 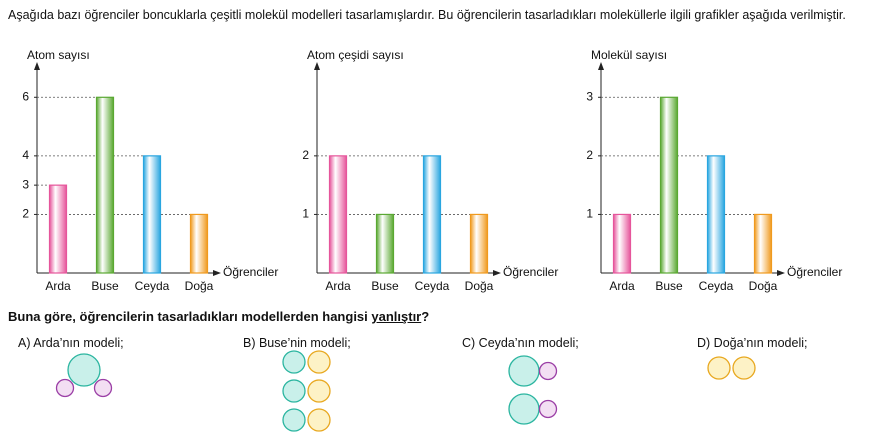 What do you see at coordinates (752, 343) in the screenshot?
I see `option: D) Doğa’nın modeli;` at bounding box center [752, 343].